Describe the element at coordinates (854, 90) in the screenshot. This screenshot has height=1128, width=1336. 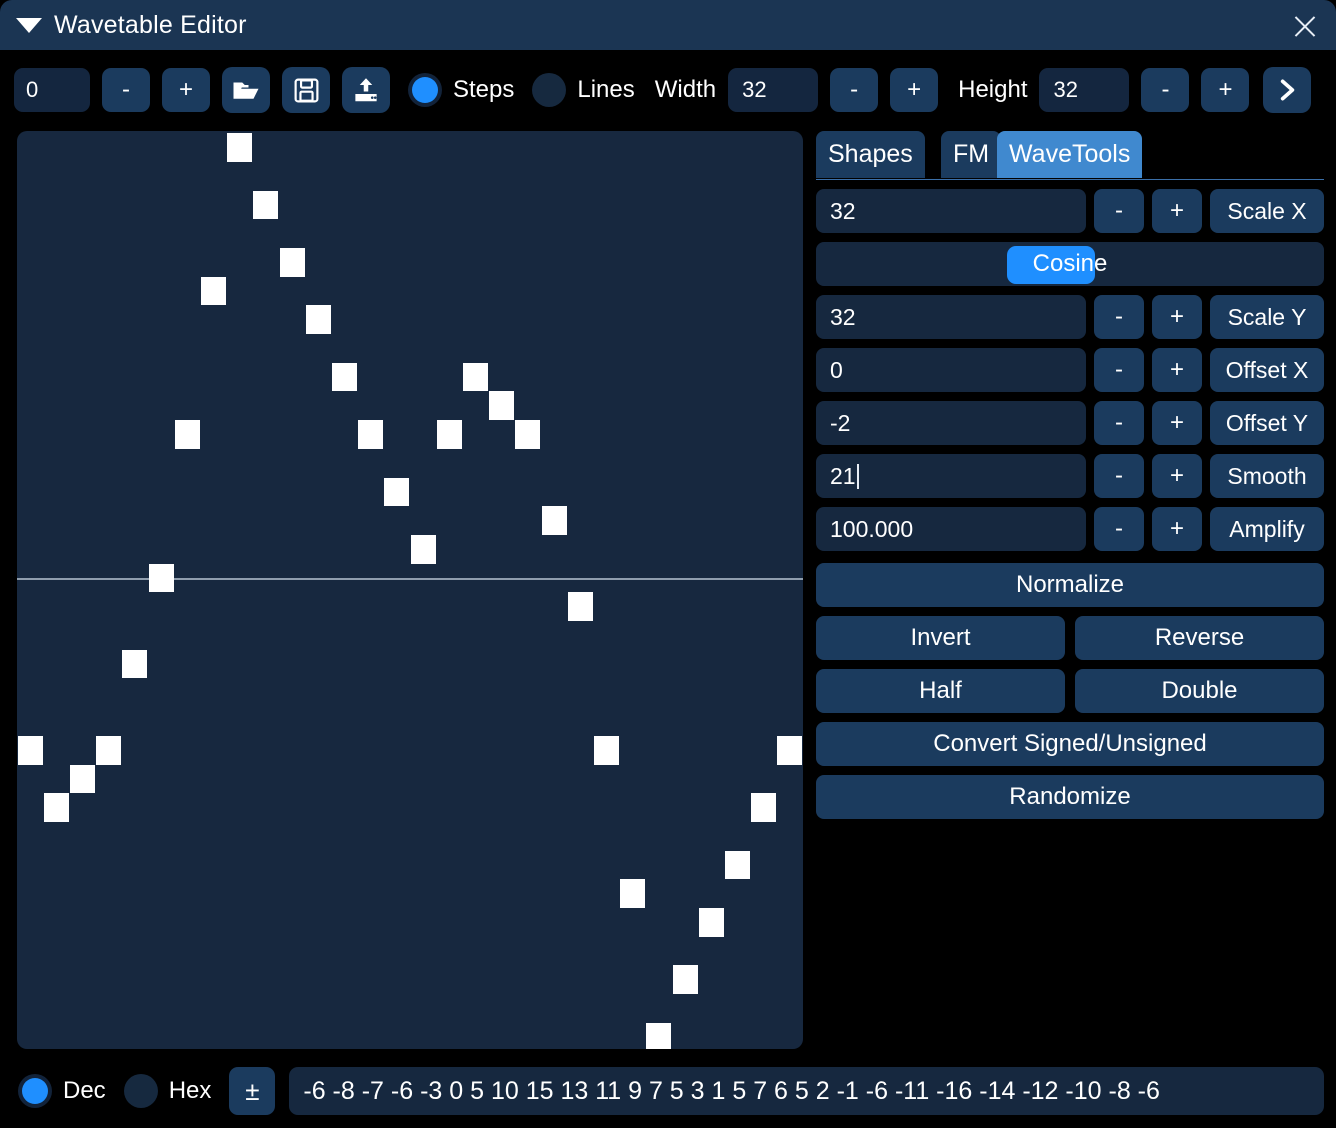
I see `width-decrement-button: -` at that location.